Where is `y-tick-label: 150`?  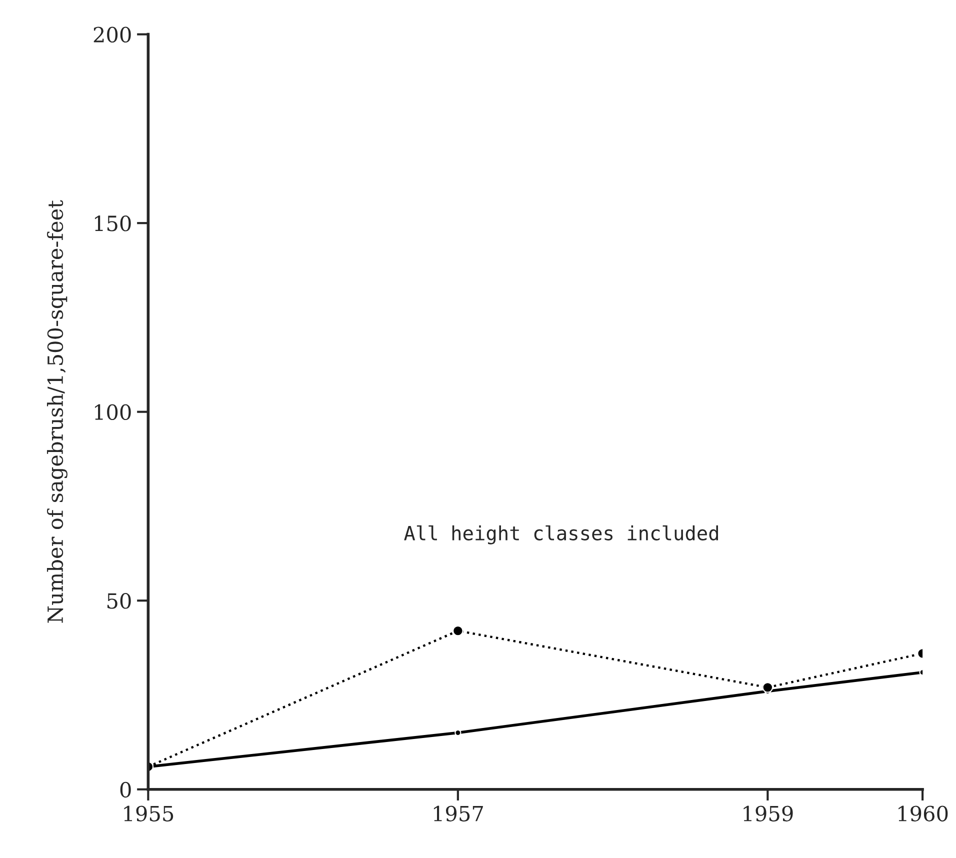
y-tick-label: 150 is located at coordinates (112, 224).